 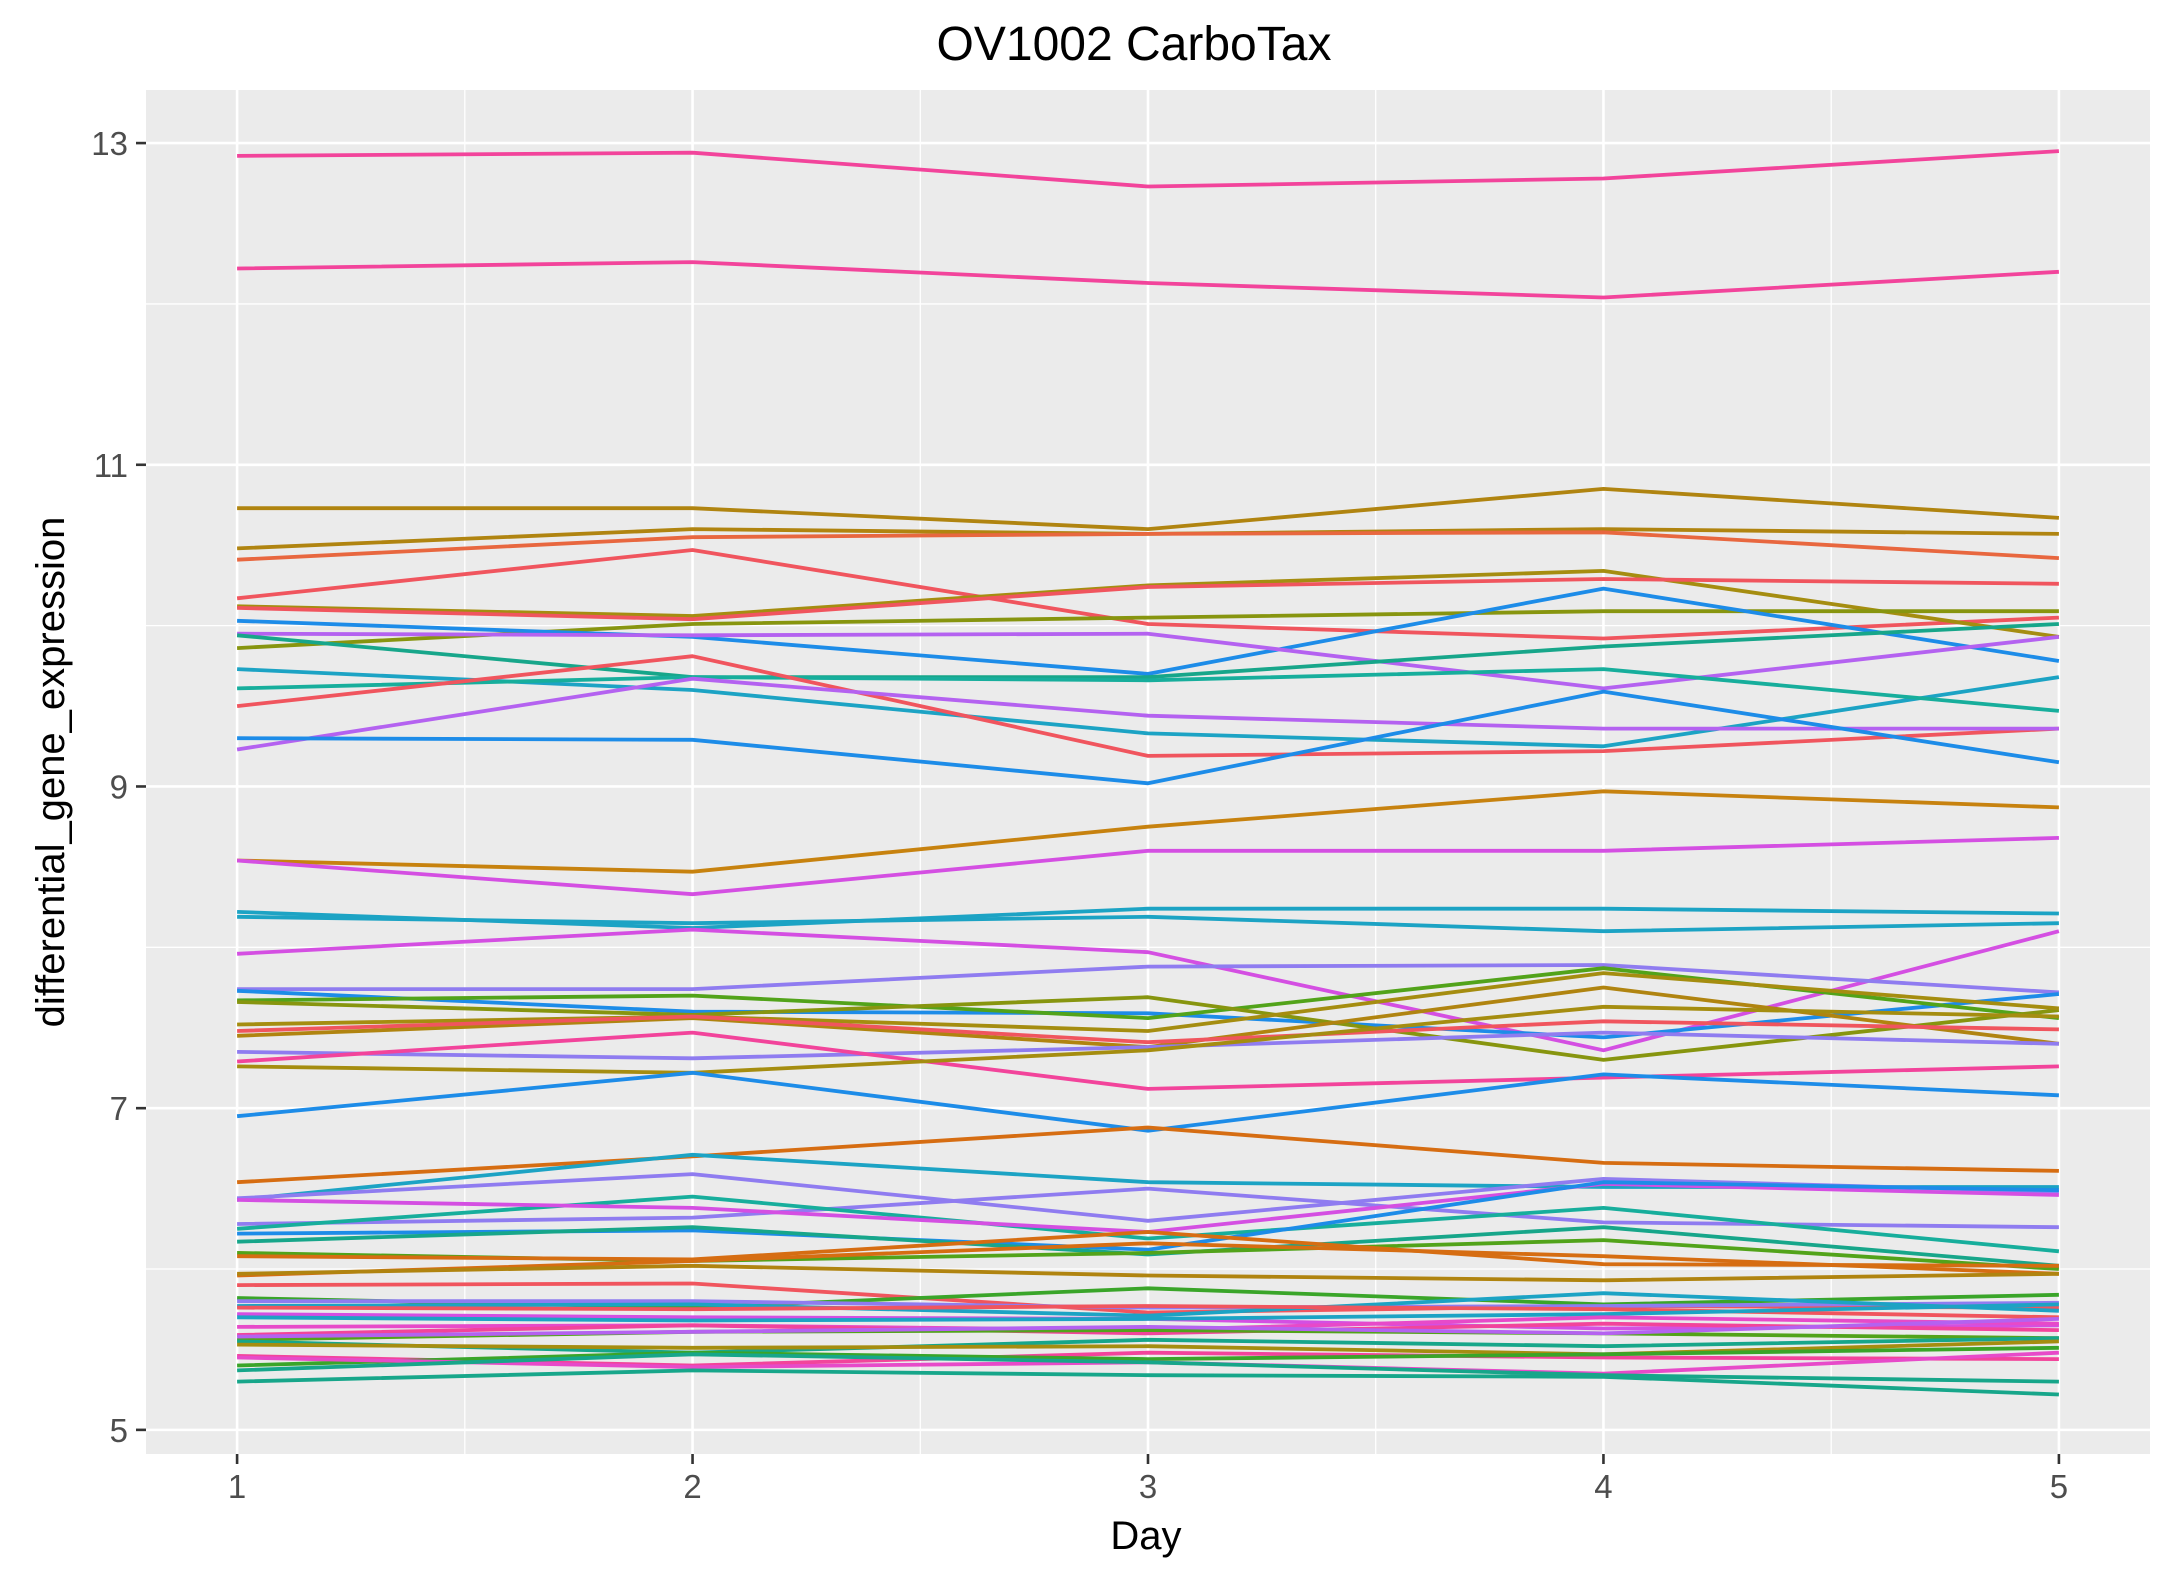 What do you see at coordinates (2059, 1486) in the screenshot?
I see `x-tick-label: 5` at bounding box center [2059, 1486].